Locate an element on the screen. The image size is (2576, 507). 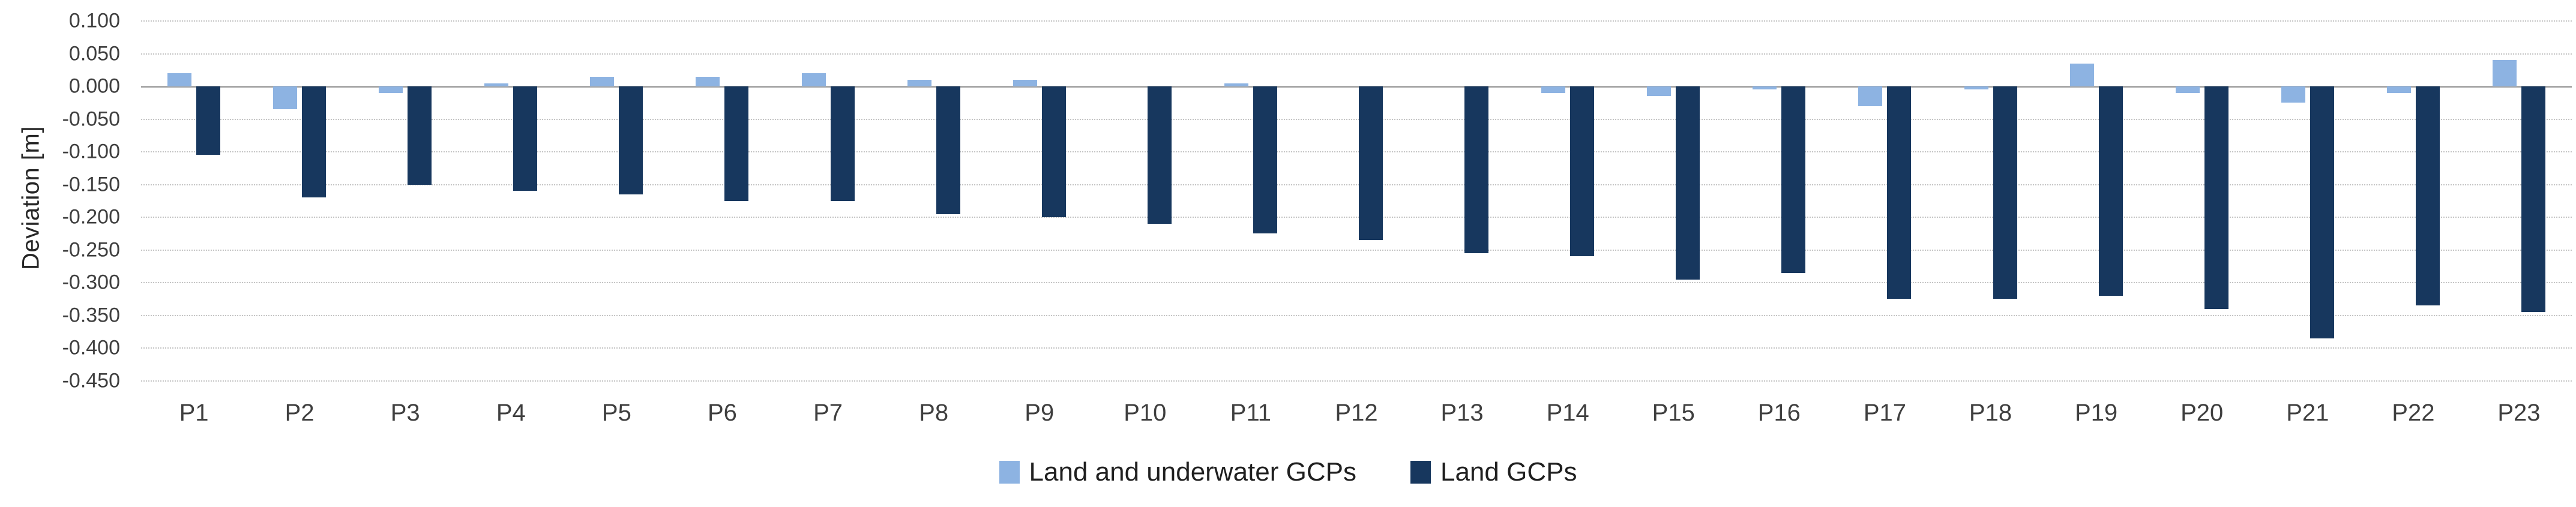
bar-land-gcps-p8 is located at coordinates (948, 150).